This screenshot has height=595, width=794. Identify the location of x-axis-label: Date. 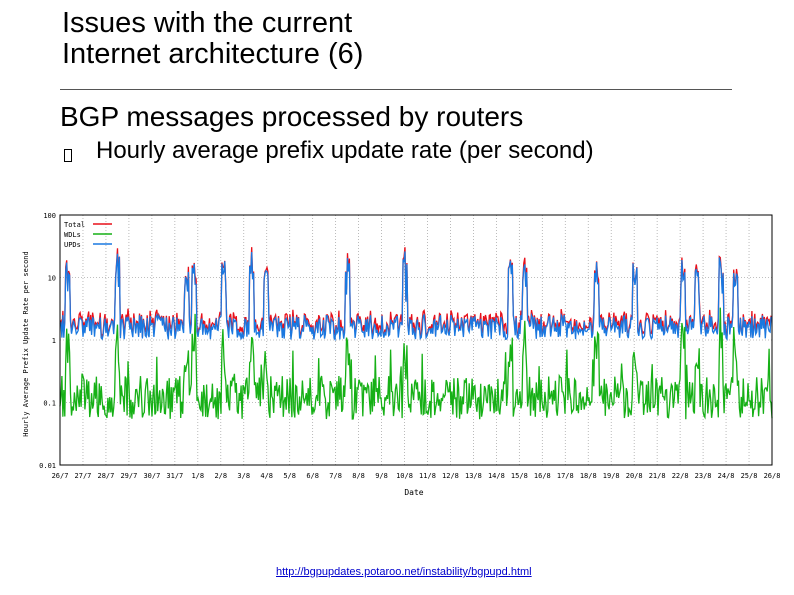
(413, 492).